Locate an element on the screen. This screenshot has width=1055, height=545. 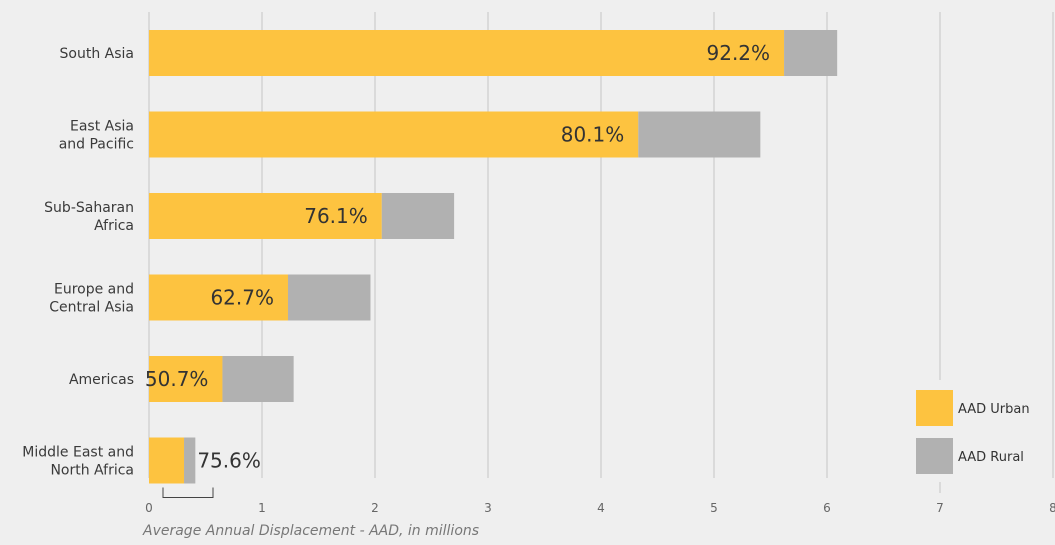
category-label: South Asia is located at coordinates (97, 54).